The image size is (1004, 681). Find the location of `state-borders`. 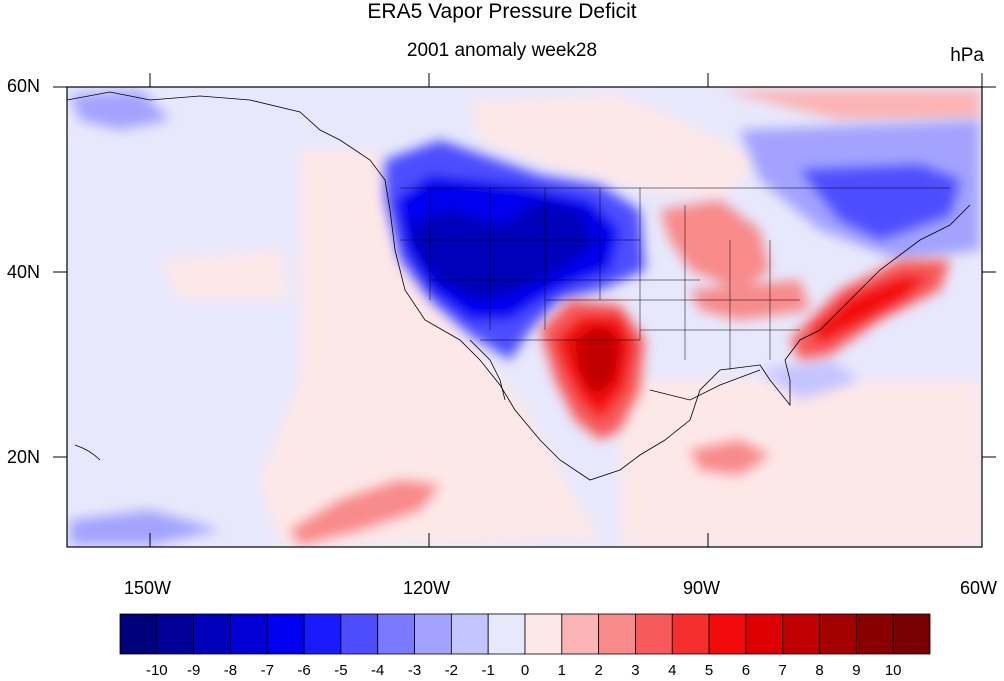

state-borders is located at coordinates (675, 278).